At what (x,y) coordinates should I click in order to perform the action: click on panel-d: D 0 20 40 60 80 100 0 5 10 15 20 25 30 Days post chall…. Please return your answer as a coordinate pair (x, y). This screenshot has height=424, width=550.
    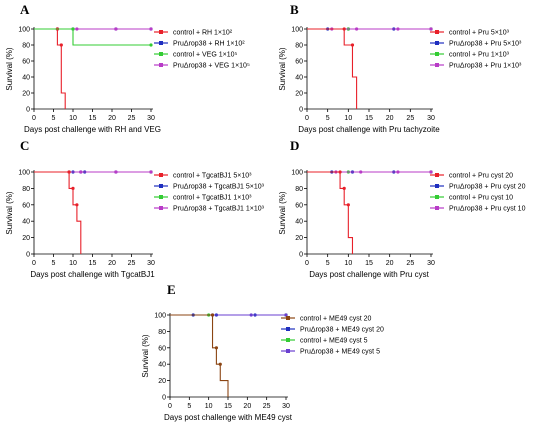
    Looking at the image, I should click on (402, 208).